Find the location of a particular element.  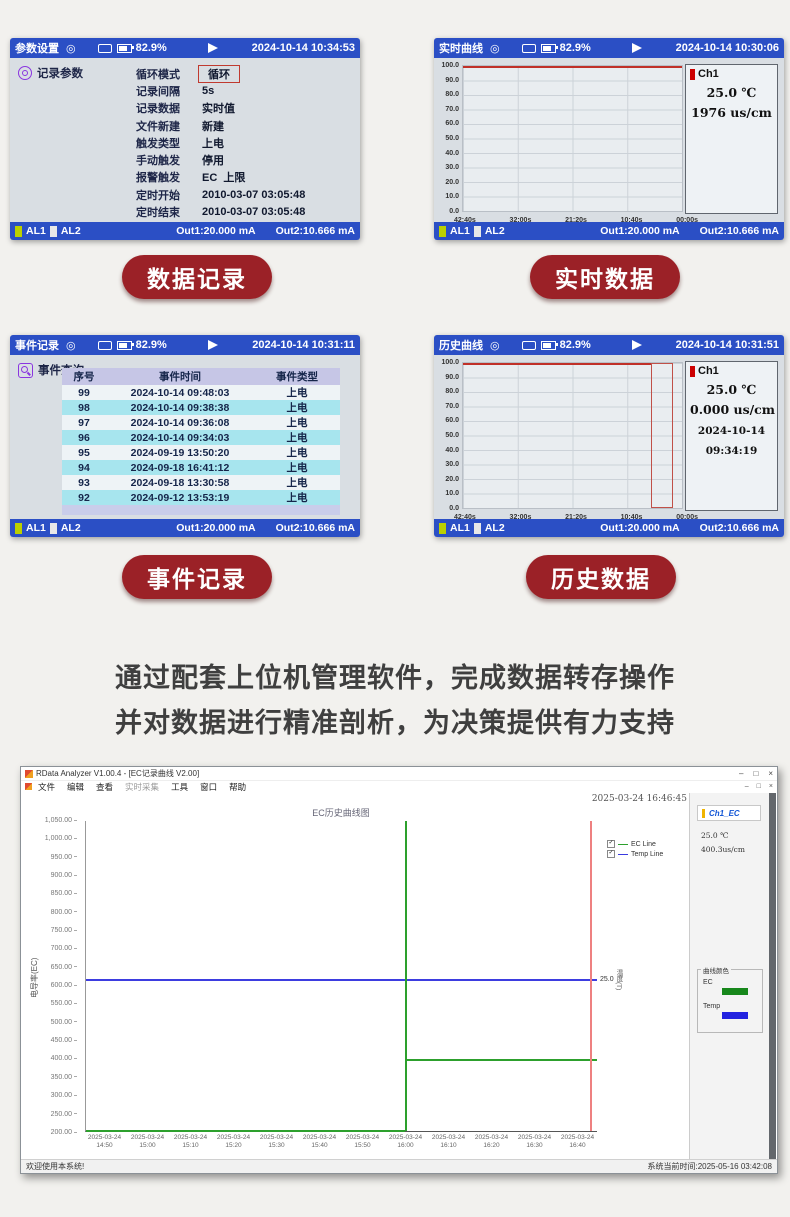

y-tick: 20.0 is located at coordinates (452, 479).